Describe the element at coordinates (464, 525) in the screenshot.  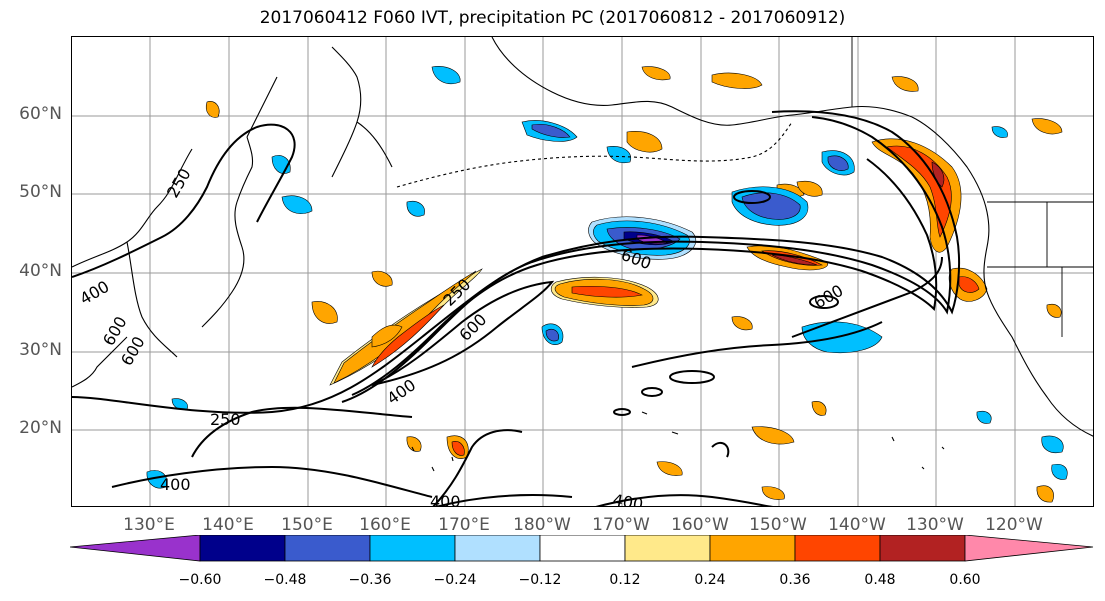
I see `lon-label-170e: 170°E` at that location.